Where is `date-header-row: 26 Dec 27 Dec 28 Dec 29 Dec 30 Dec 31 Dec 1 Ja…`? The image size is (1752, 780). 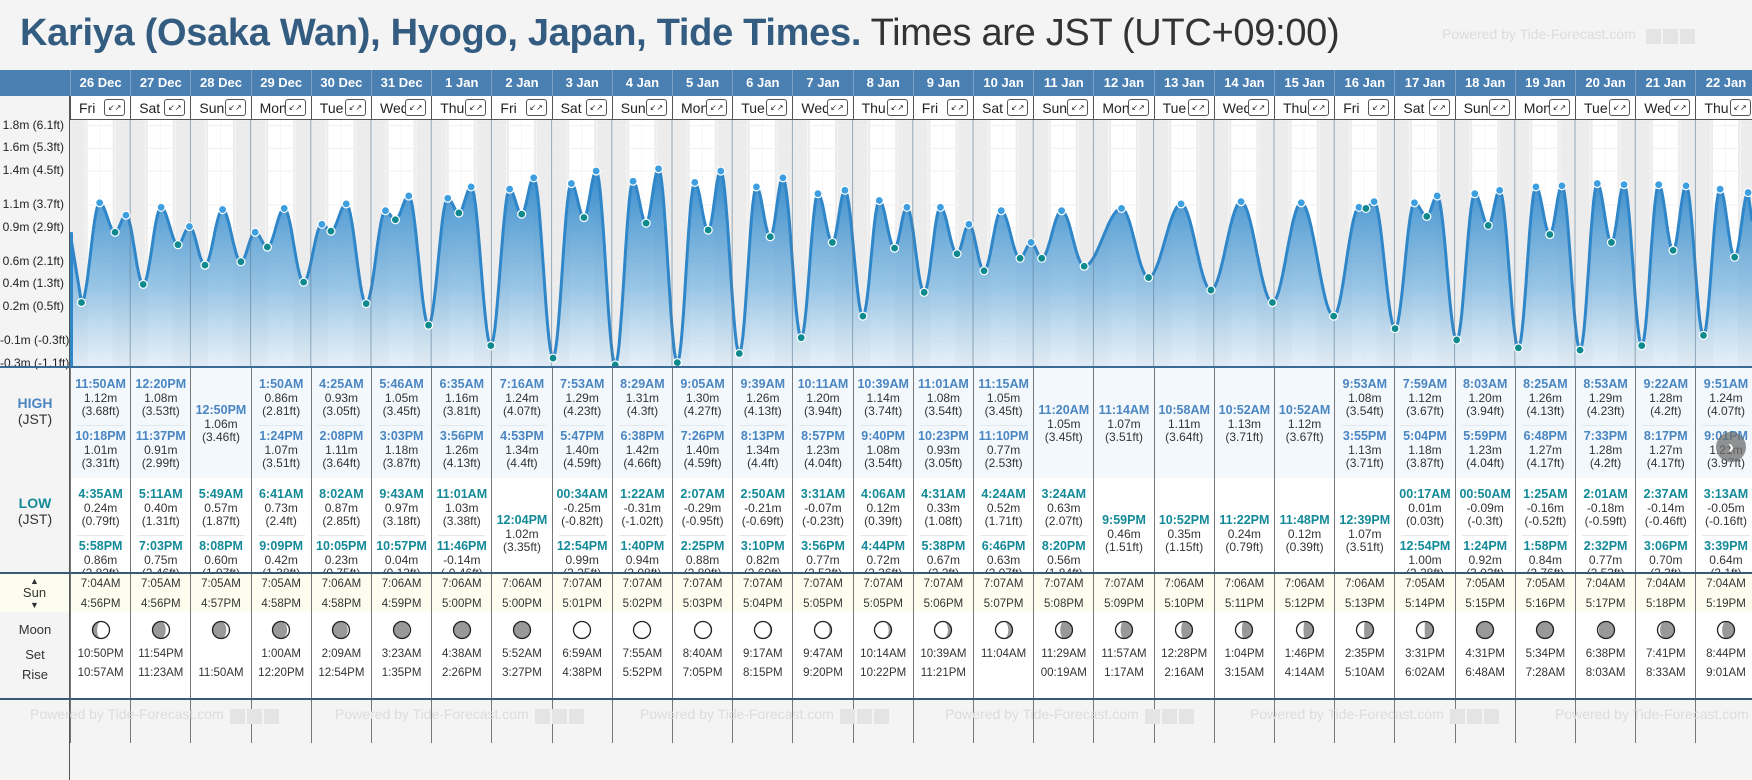
date-header-row: 26 Dec 27 Dec 28 Dec 29 Dec 30 Dec 31 Dec 1 Ja… is located at coordinates (876, 83).